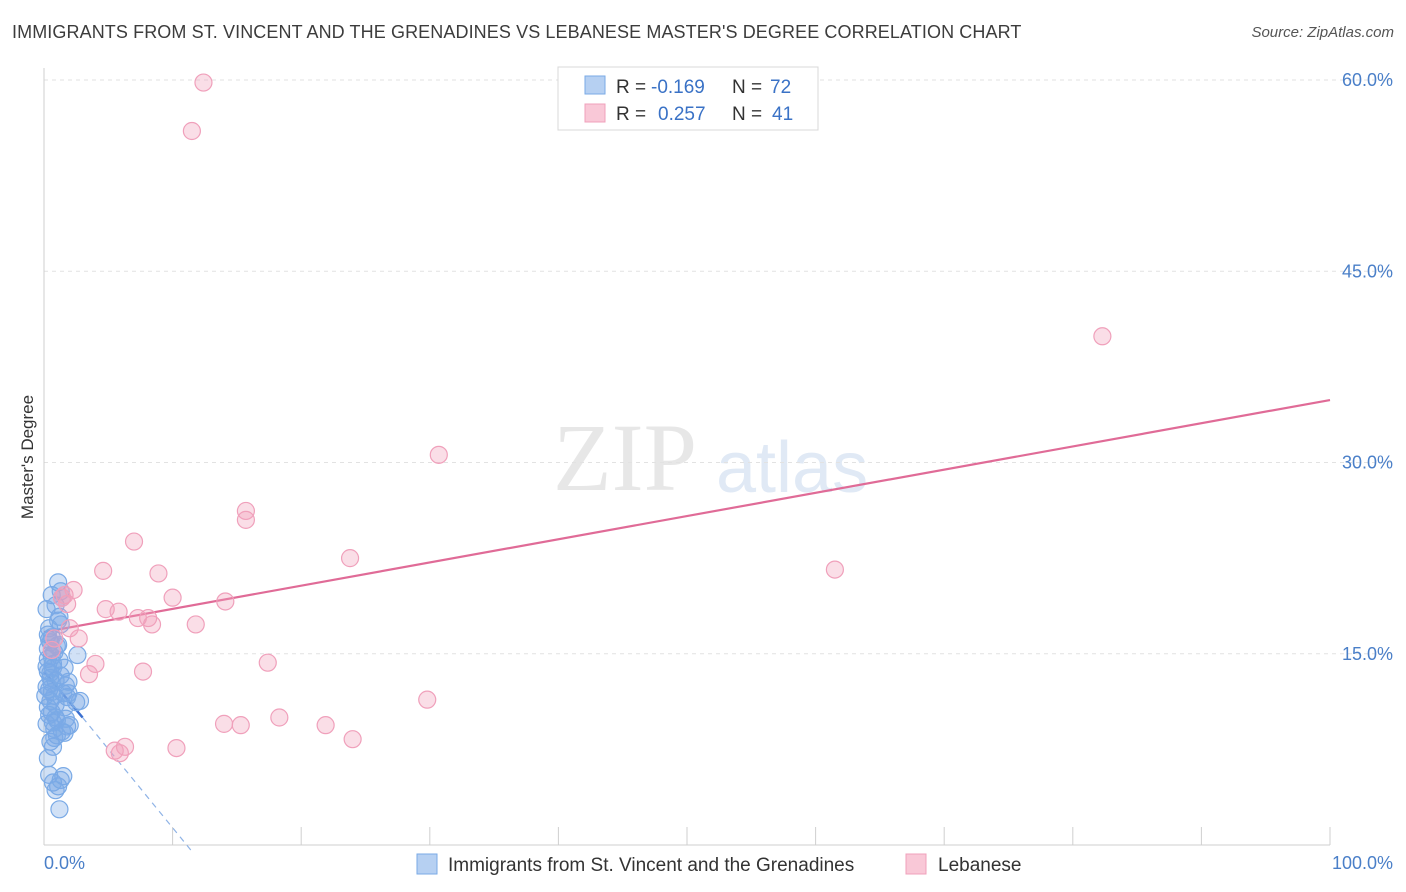 This screenshot has width=1406, height=892. What do you see at coordinates (710, 457) in the screenshot?
I see `watermark: ZIP atlas` at bounding box center [710, 457].